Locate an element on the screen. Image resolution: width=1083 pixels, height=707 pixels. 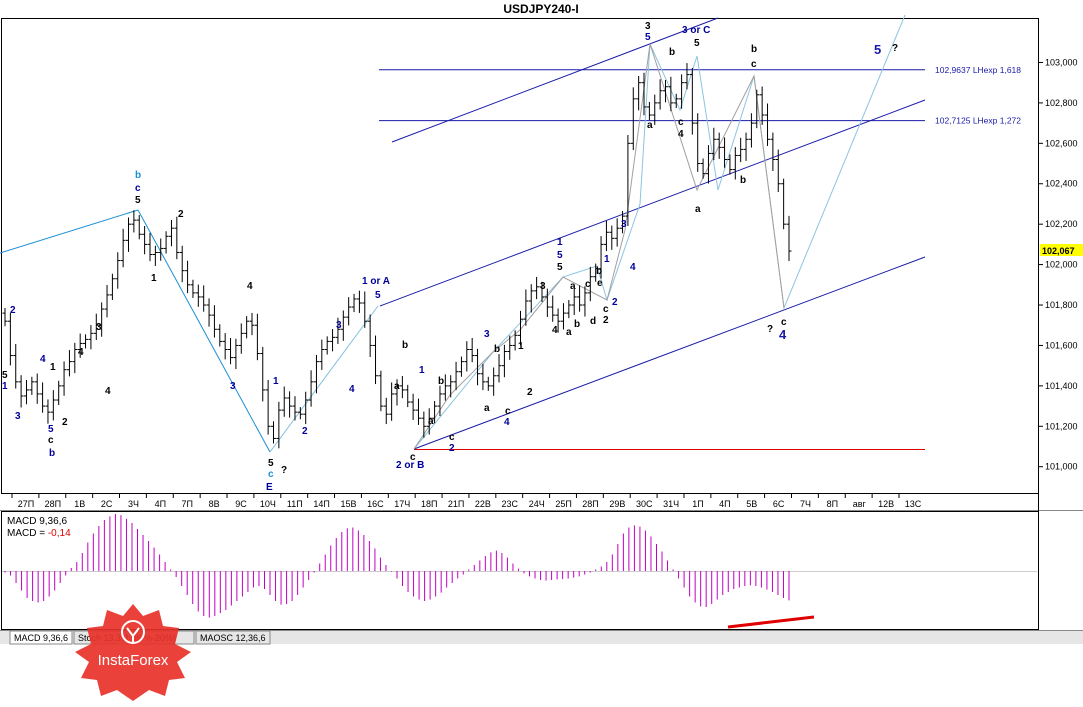
level-label: 102,7125 LHexp 1,272 is located at coordinates (978, 121).